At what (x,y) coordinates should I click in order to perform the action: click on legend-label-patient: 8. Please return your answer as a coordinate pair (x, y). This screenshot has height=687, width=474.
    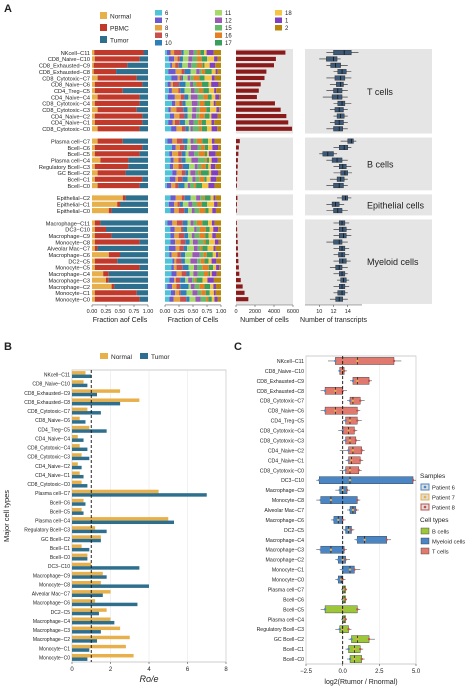
    Looking at the image, I should click on (167, 29).